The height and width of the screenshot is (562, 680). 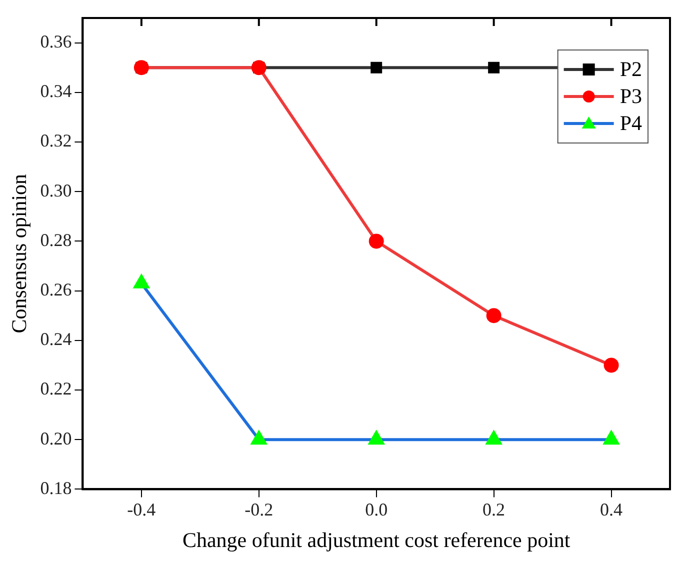 What do you see at coordinates (56, 240) in the screenshot?
I see `y-tick-label: 0.28` at bounding box center [56, 240].